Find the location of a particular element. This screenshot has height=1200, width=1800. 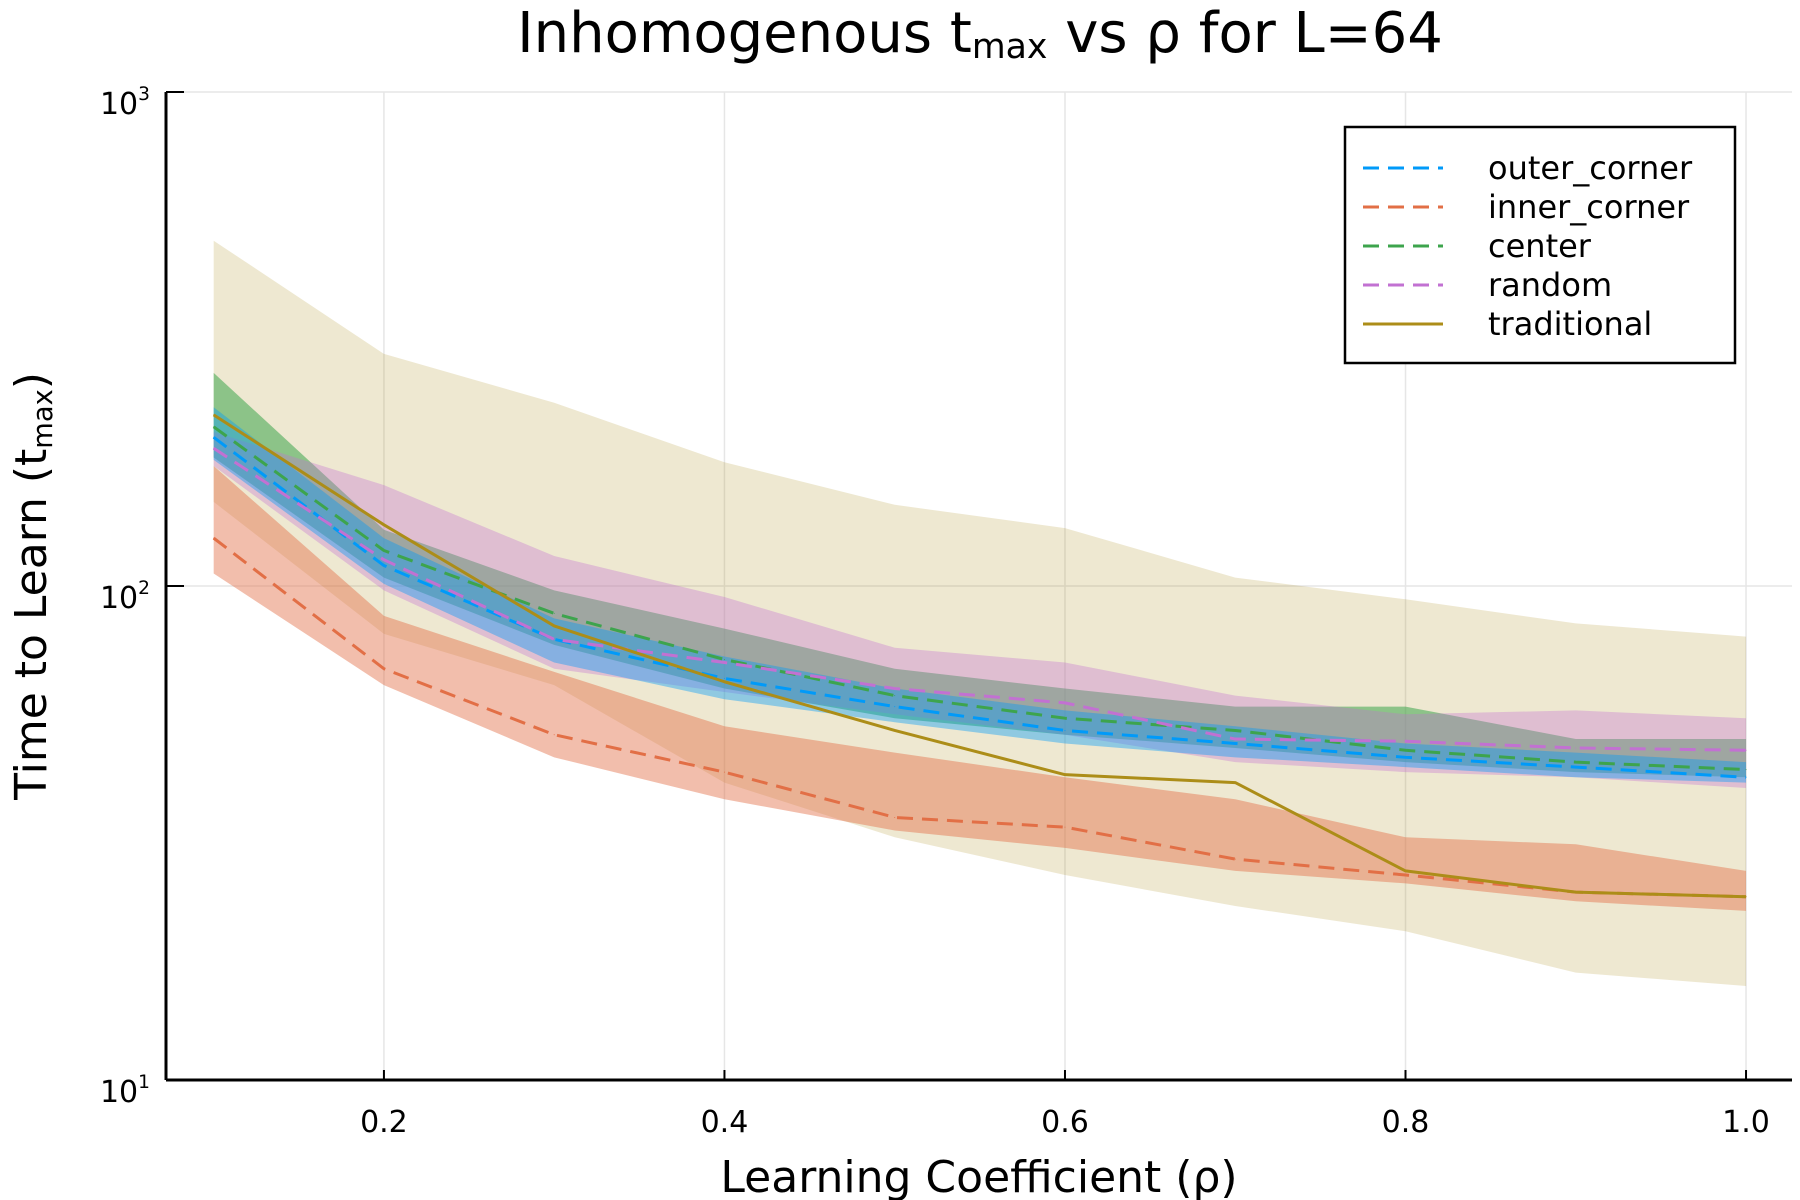

legend-label-outer_corner: outer_corner is located at coordinates (1590, 168).